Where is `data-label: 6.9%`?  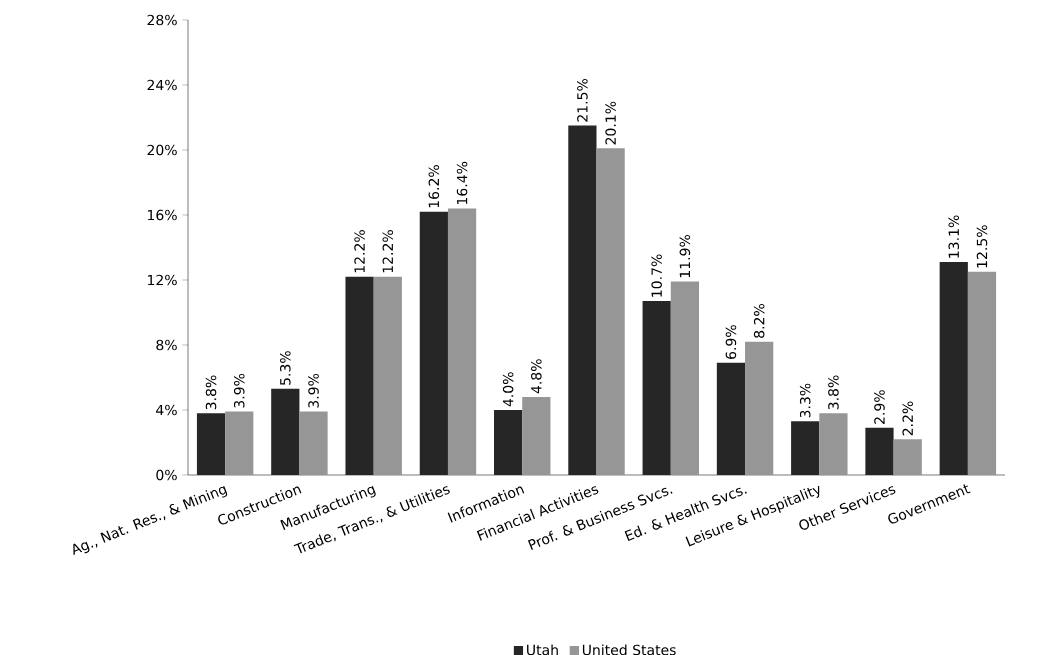 data-label: 6.9% is located at coordinates (731, 342).